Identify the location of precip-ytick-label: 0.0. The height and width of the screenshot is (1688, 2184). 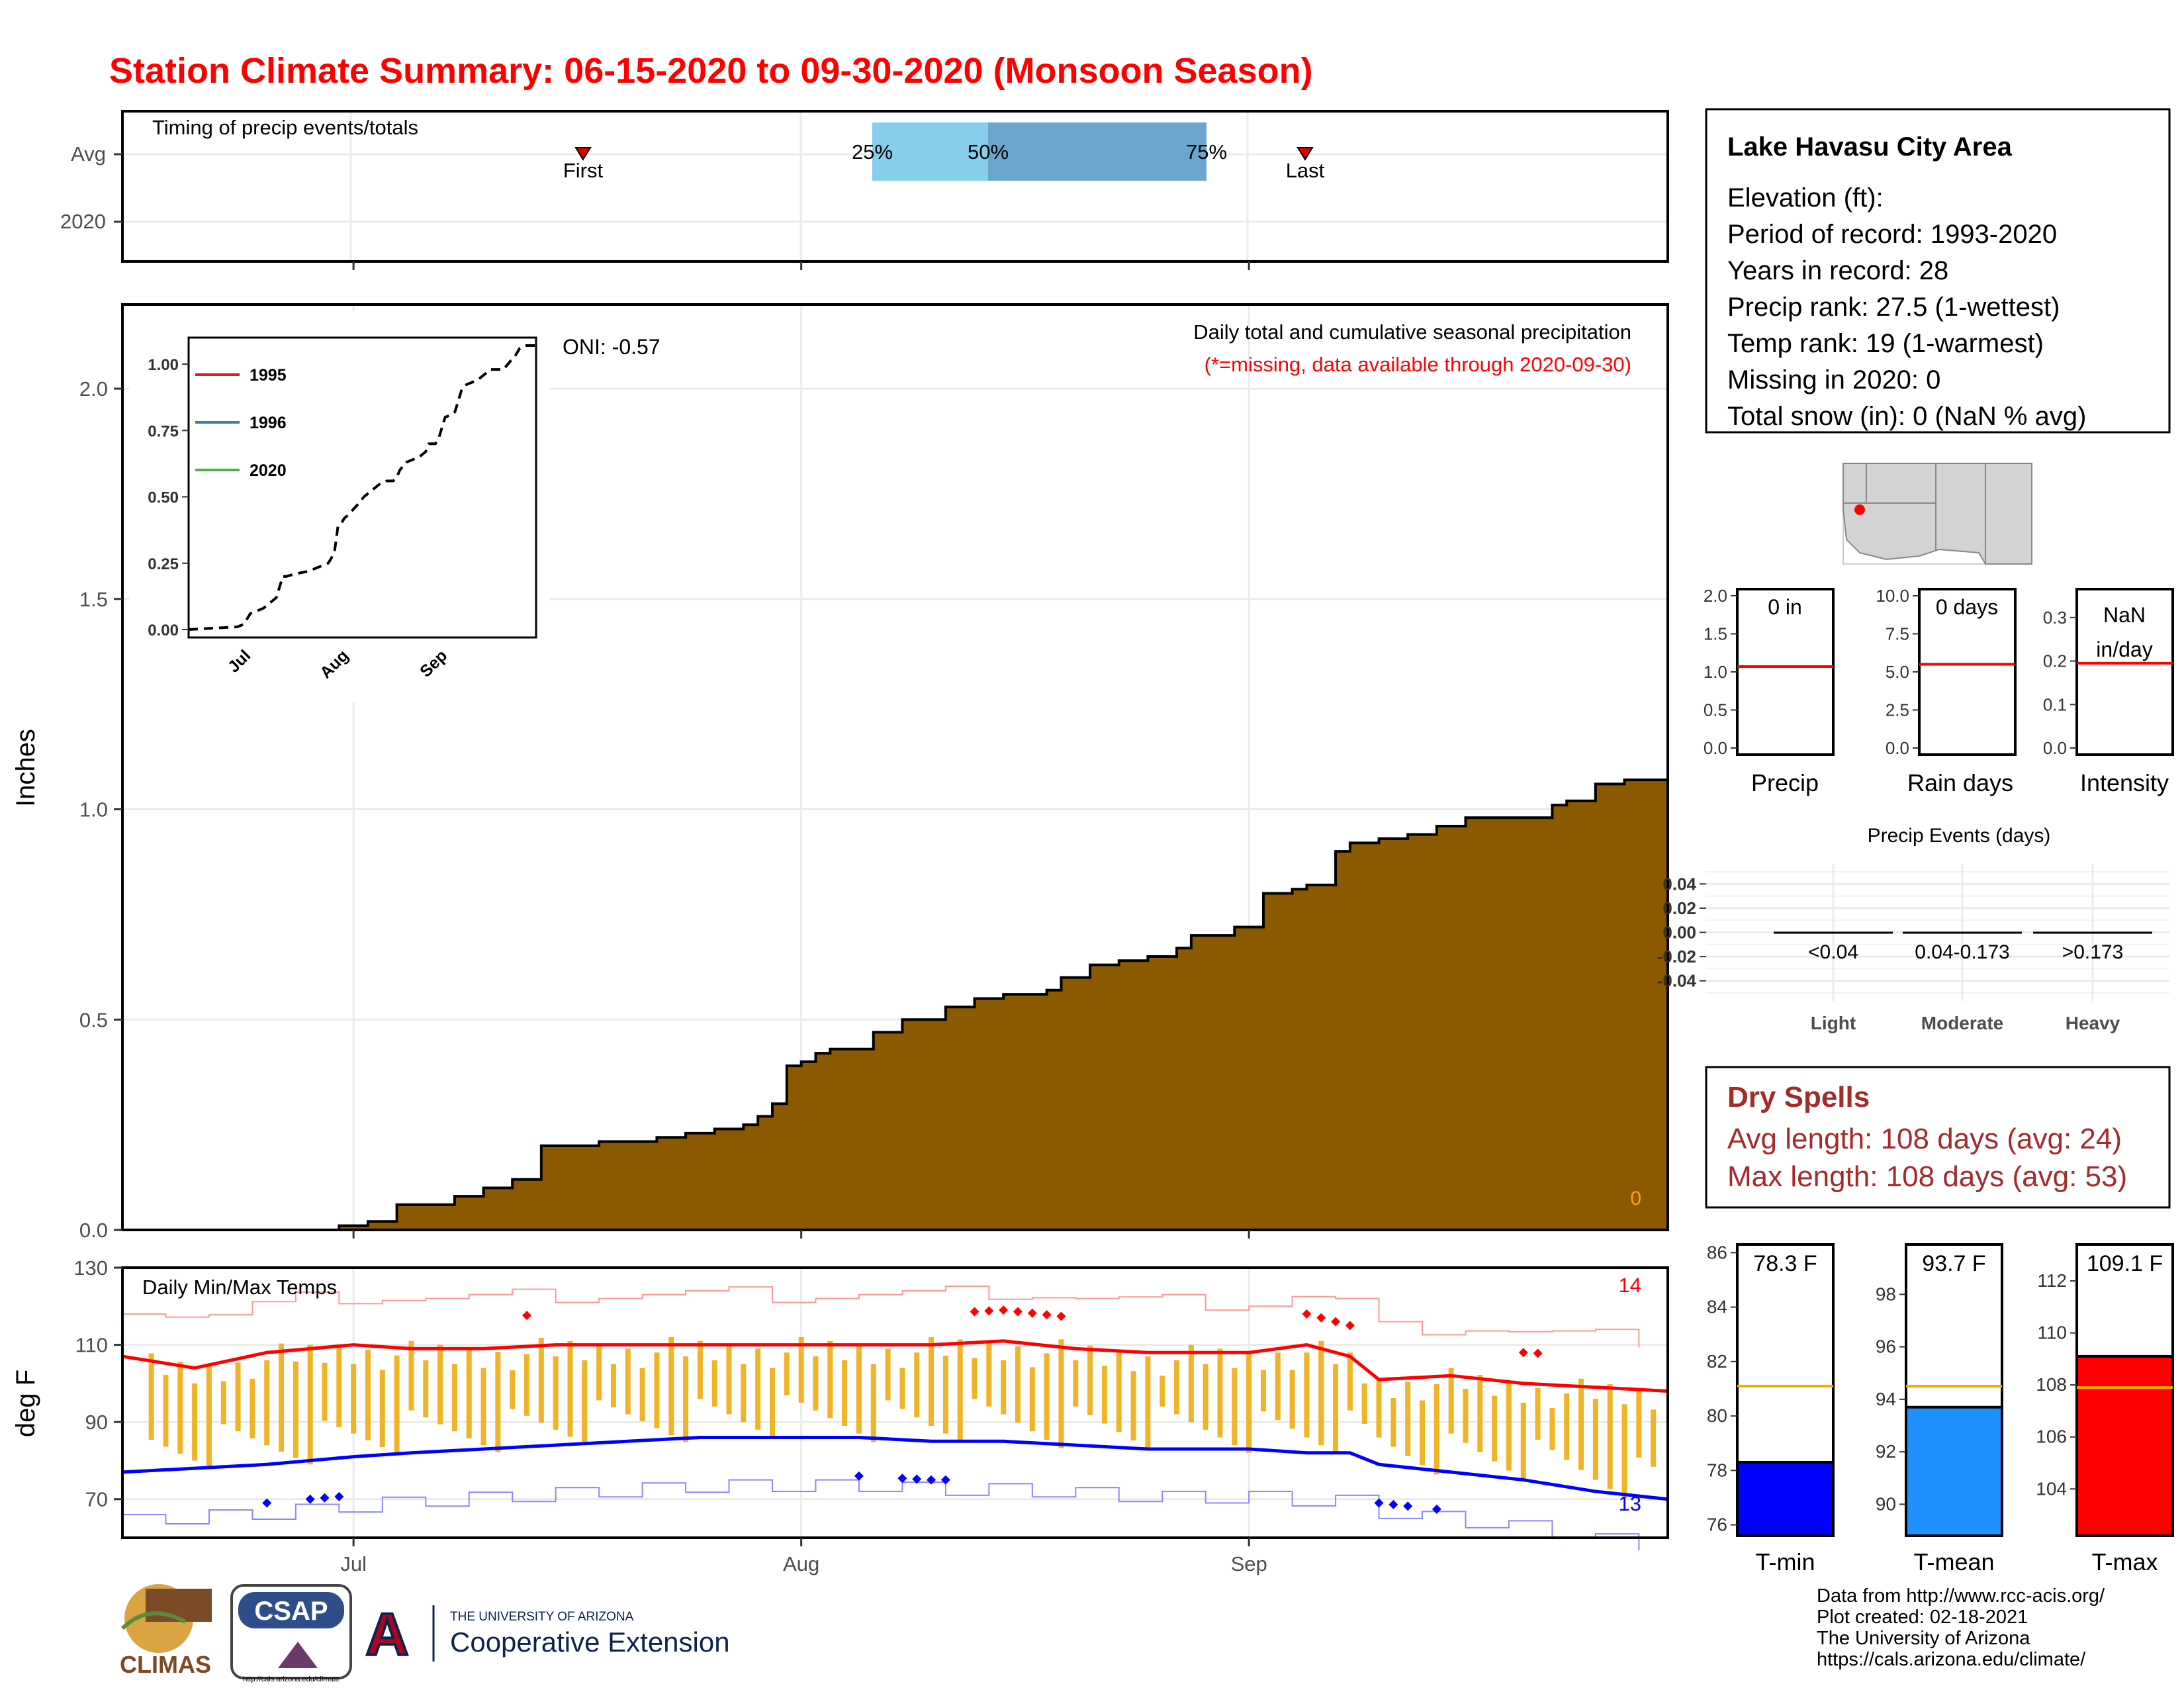
(93, 1230).